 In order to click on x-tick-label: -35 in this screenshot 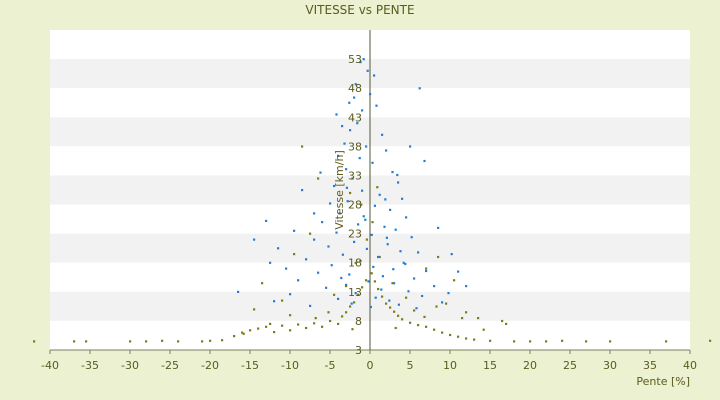, I will do `click(90, 365)`.